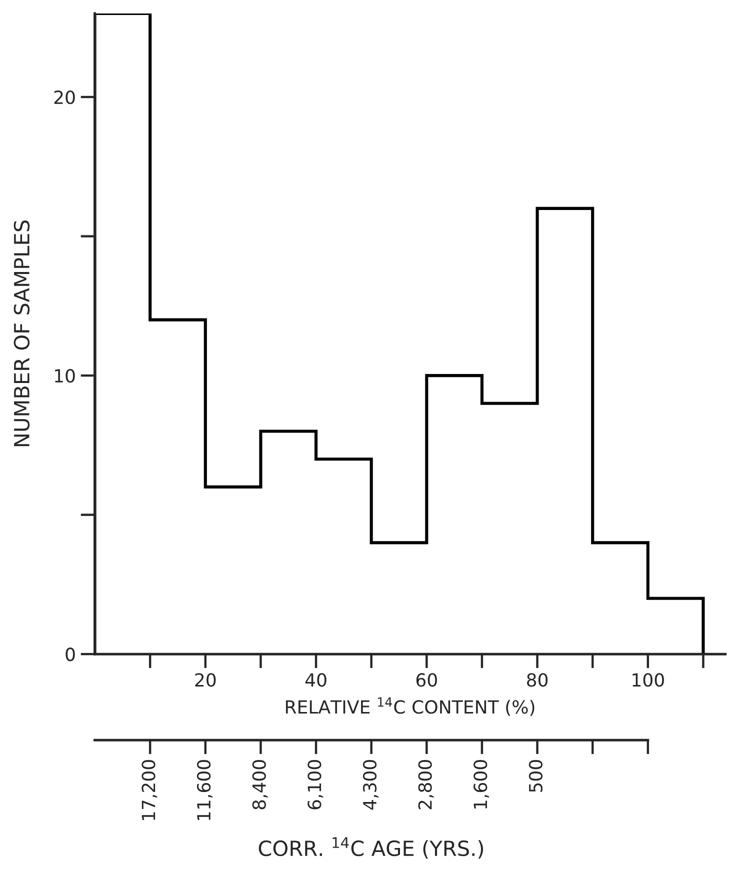 This screenshot has width=729, height=896. Describe the element at coordinates (22, 333) in the screenshot. I see `y-axis-title: NUMBER OF SAMPLES` at that location.